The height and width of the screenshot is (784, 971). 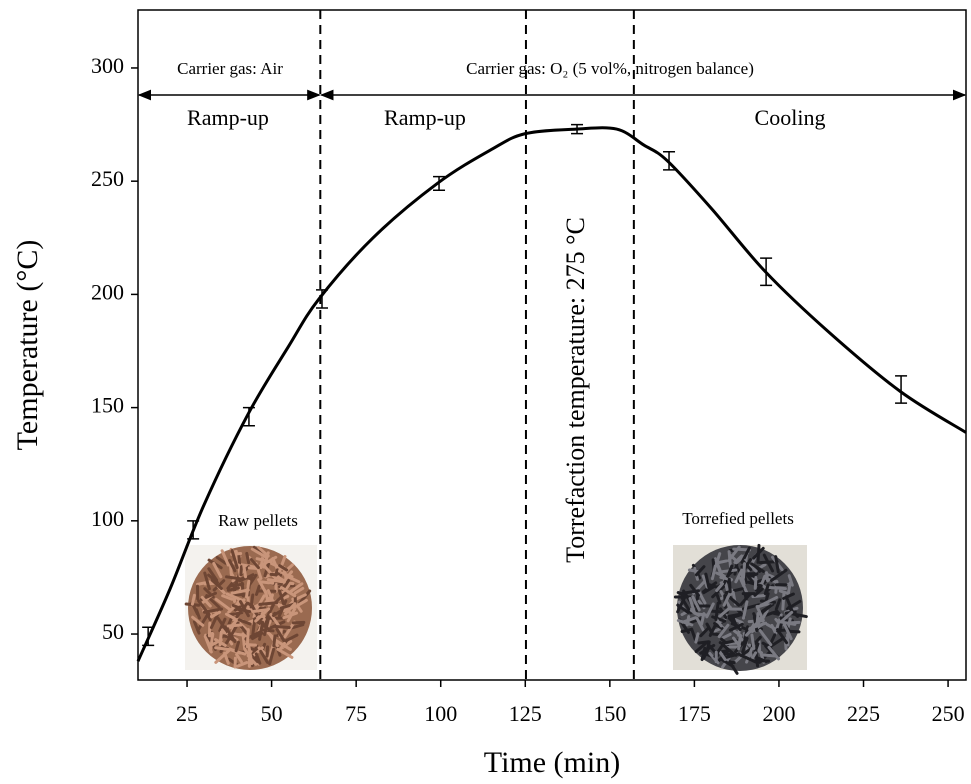 I want to click on x-tick-label: 100, so click(x=440, y=713).